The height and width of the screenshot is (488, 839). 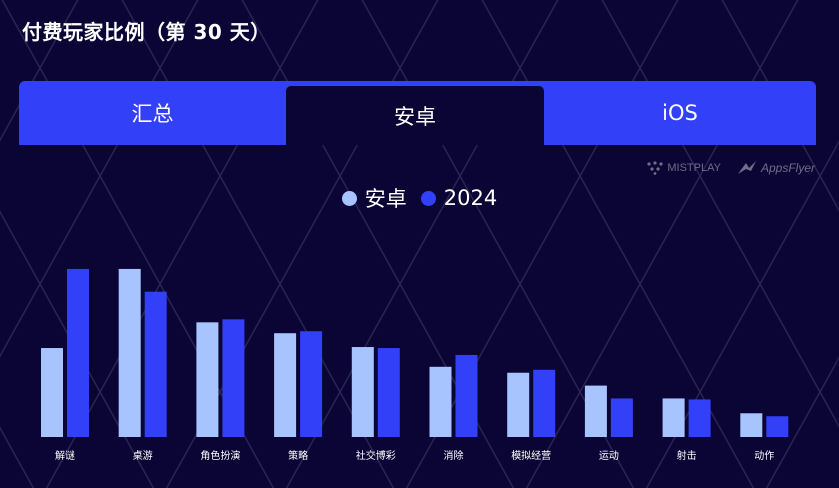 What do you see at coordinates (694, 168) in the screenshot?
I see `mistplay-wordmark: MISTPLAY` at bounding box center [694, 168].